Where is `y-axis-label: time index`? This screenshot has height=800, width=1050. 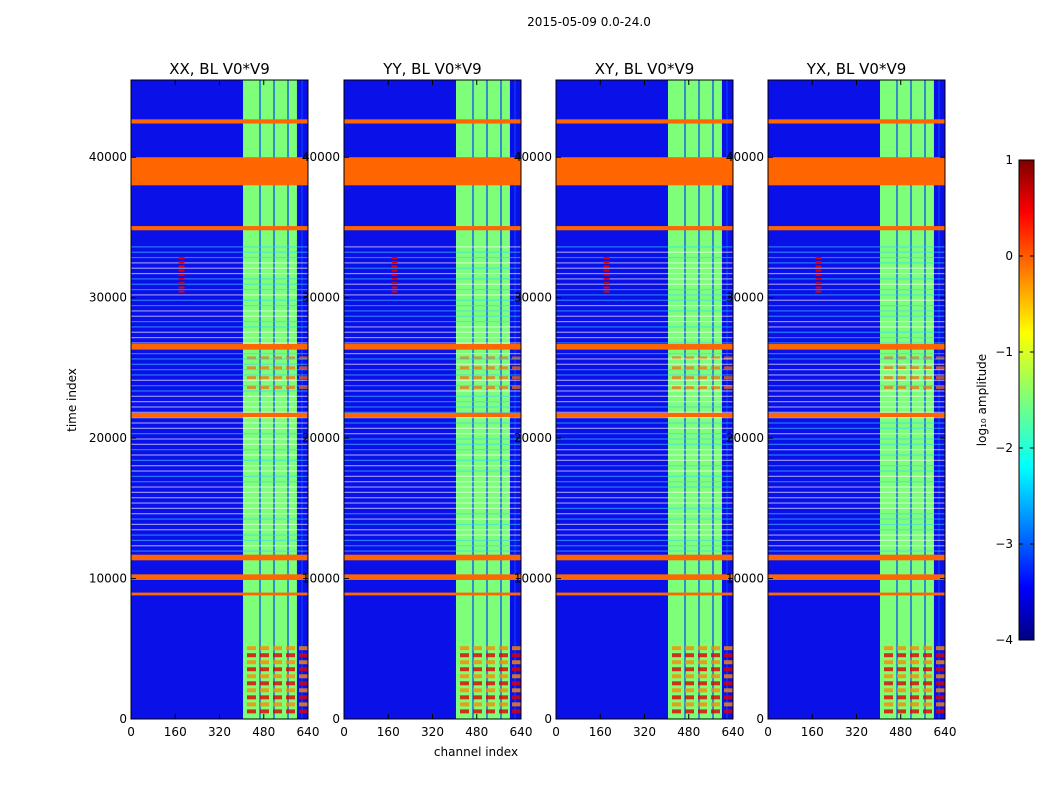 y-axis-label: time index is located at coordinates (72, 400).